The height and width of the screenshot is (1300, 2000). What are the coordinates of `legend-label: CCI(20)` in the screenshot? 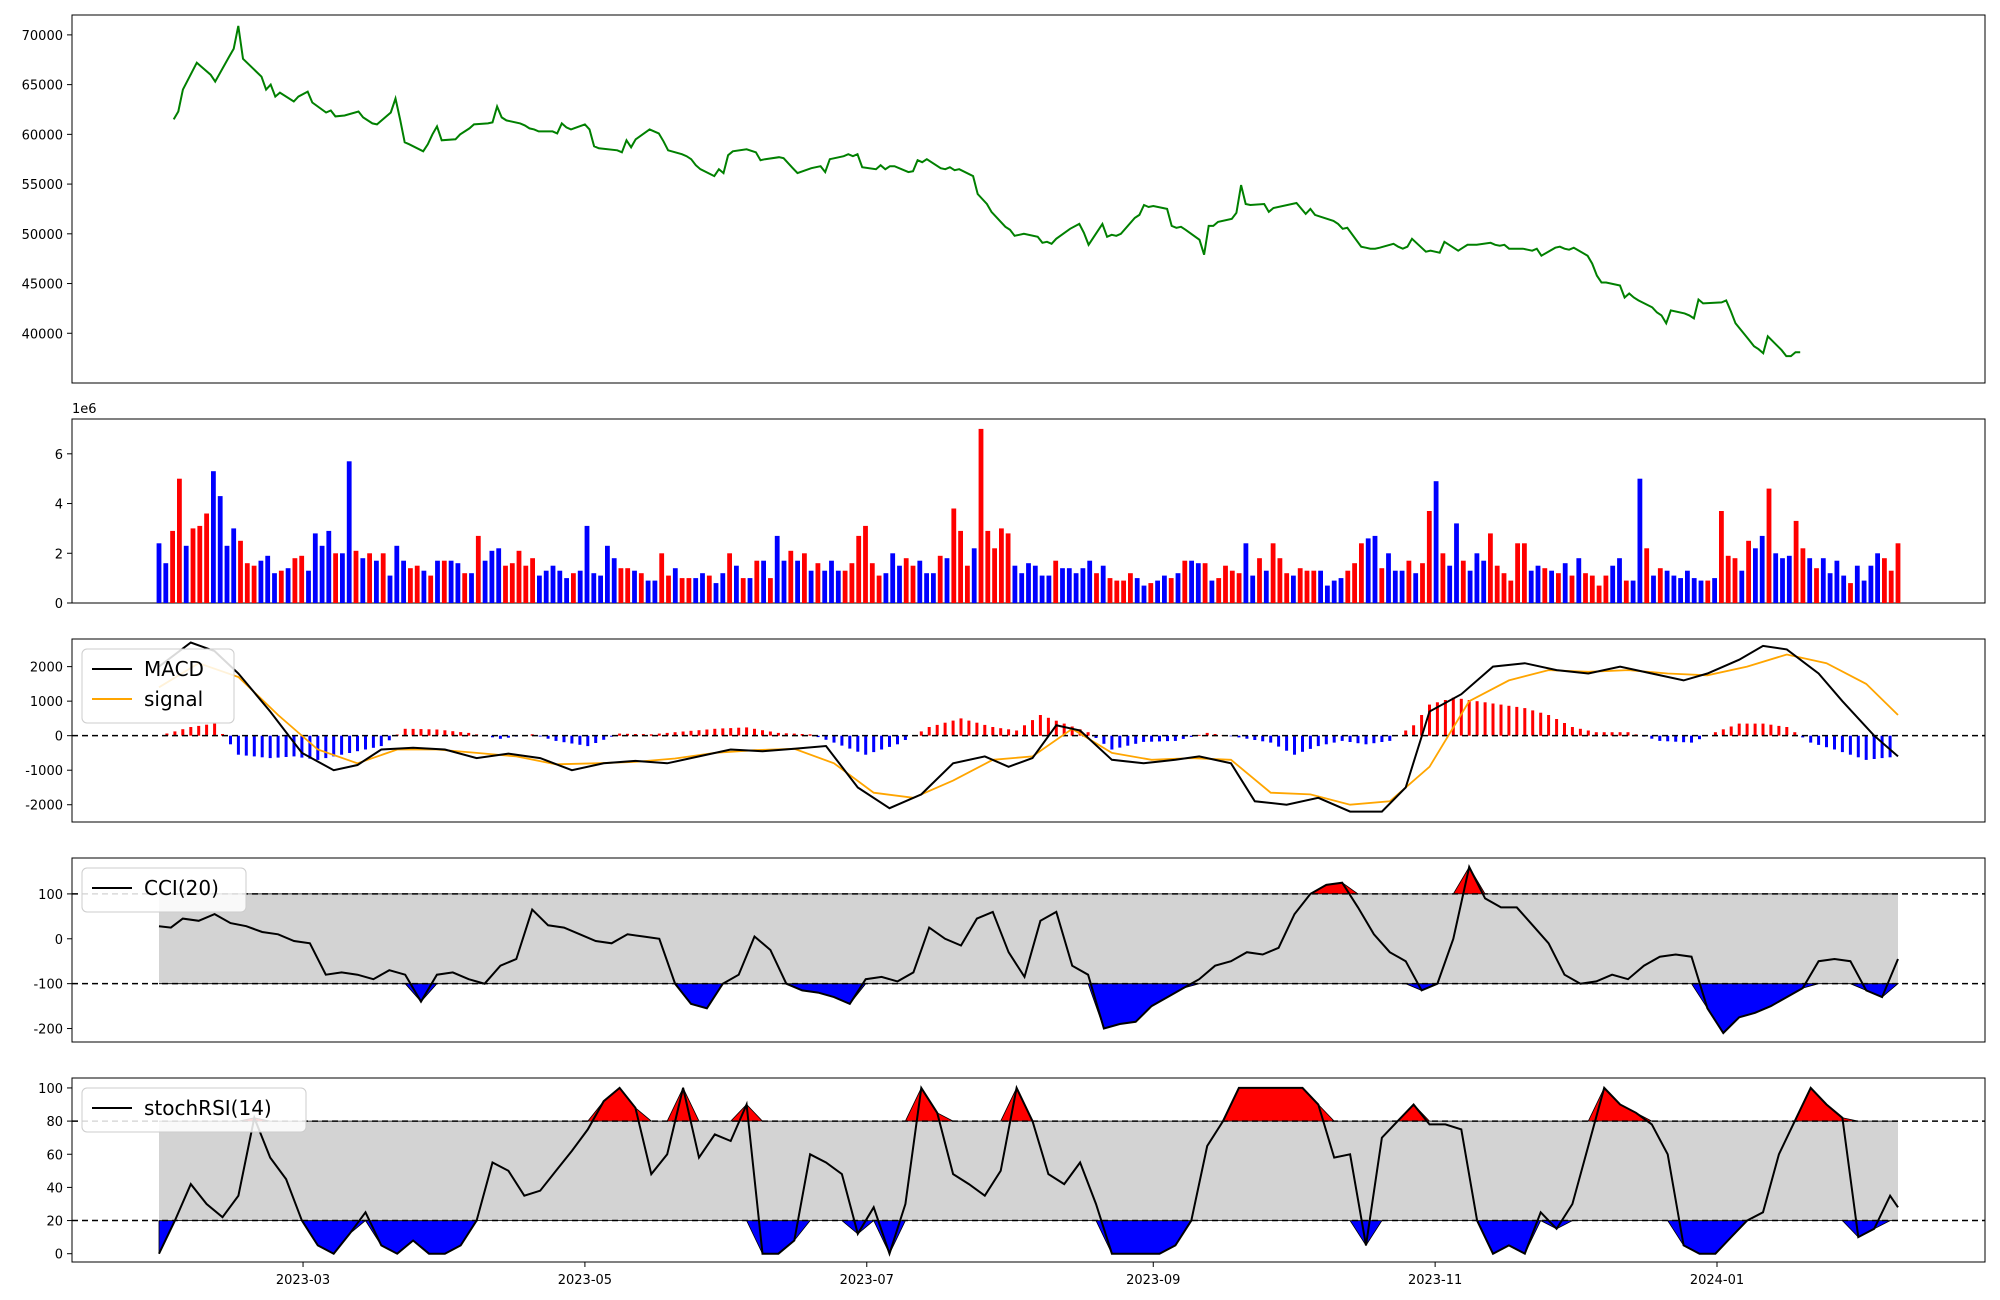 It's located at (181, 888).